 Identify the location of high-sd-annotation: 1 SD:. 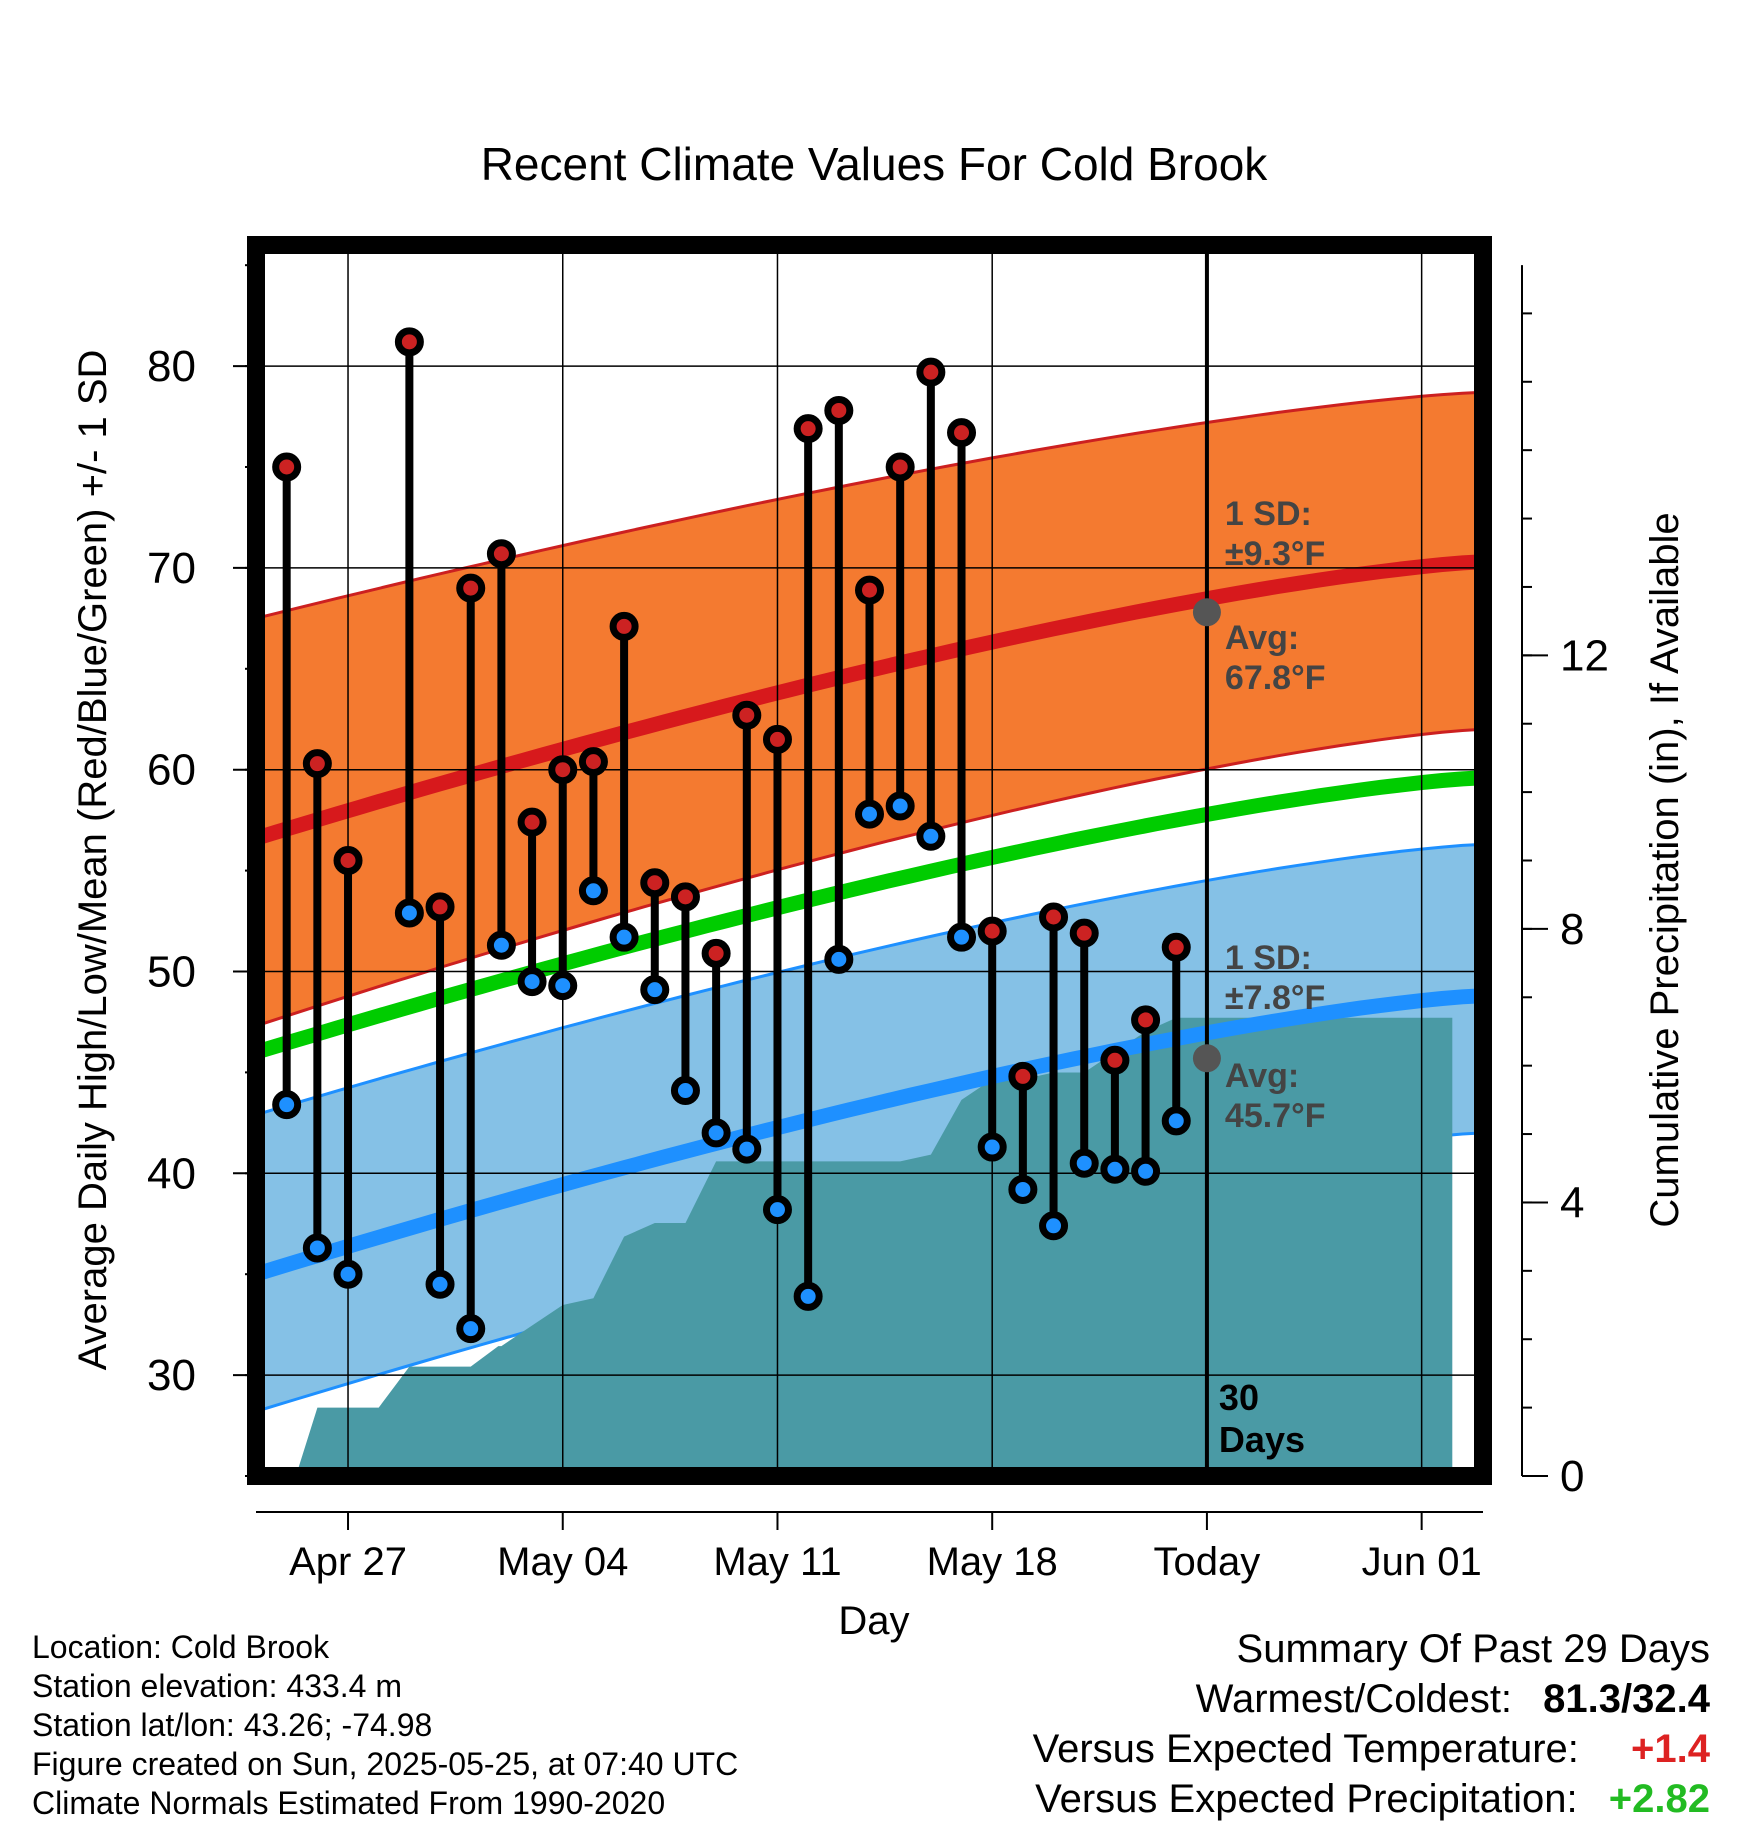
(1268, 514).